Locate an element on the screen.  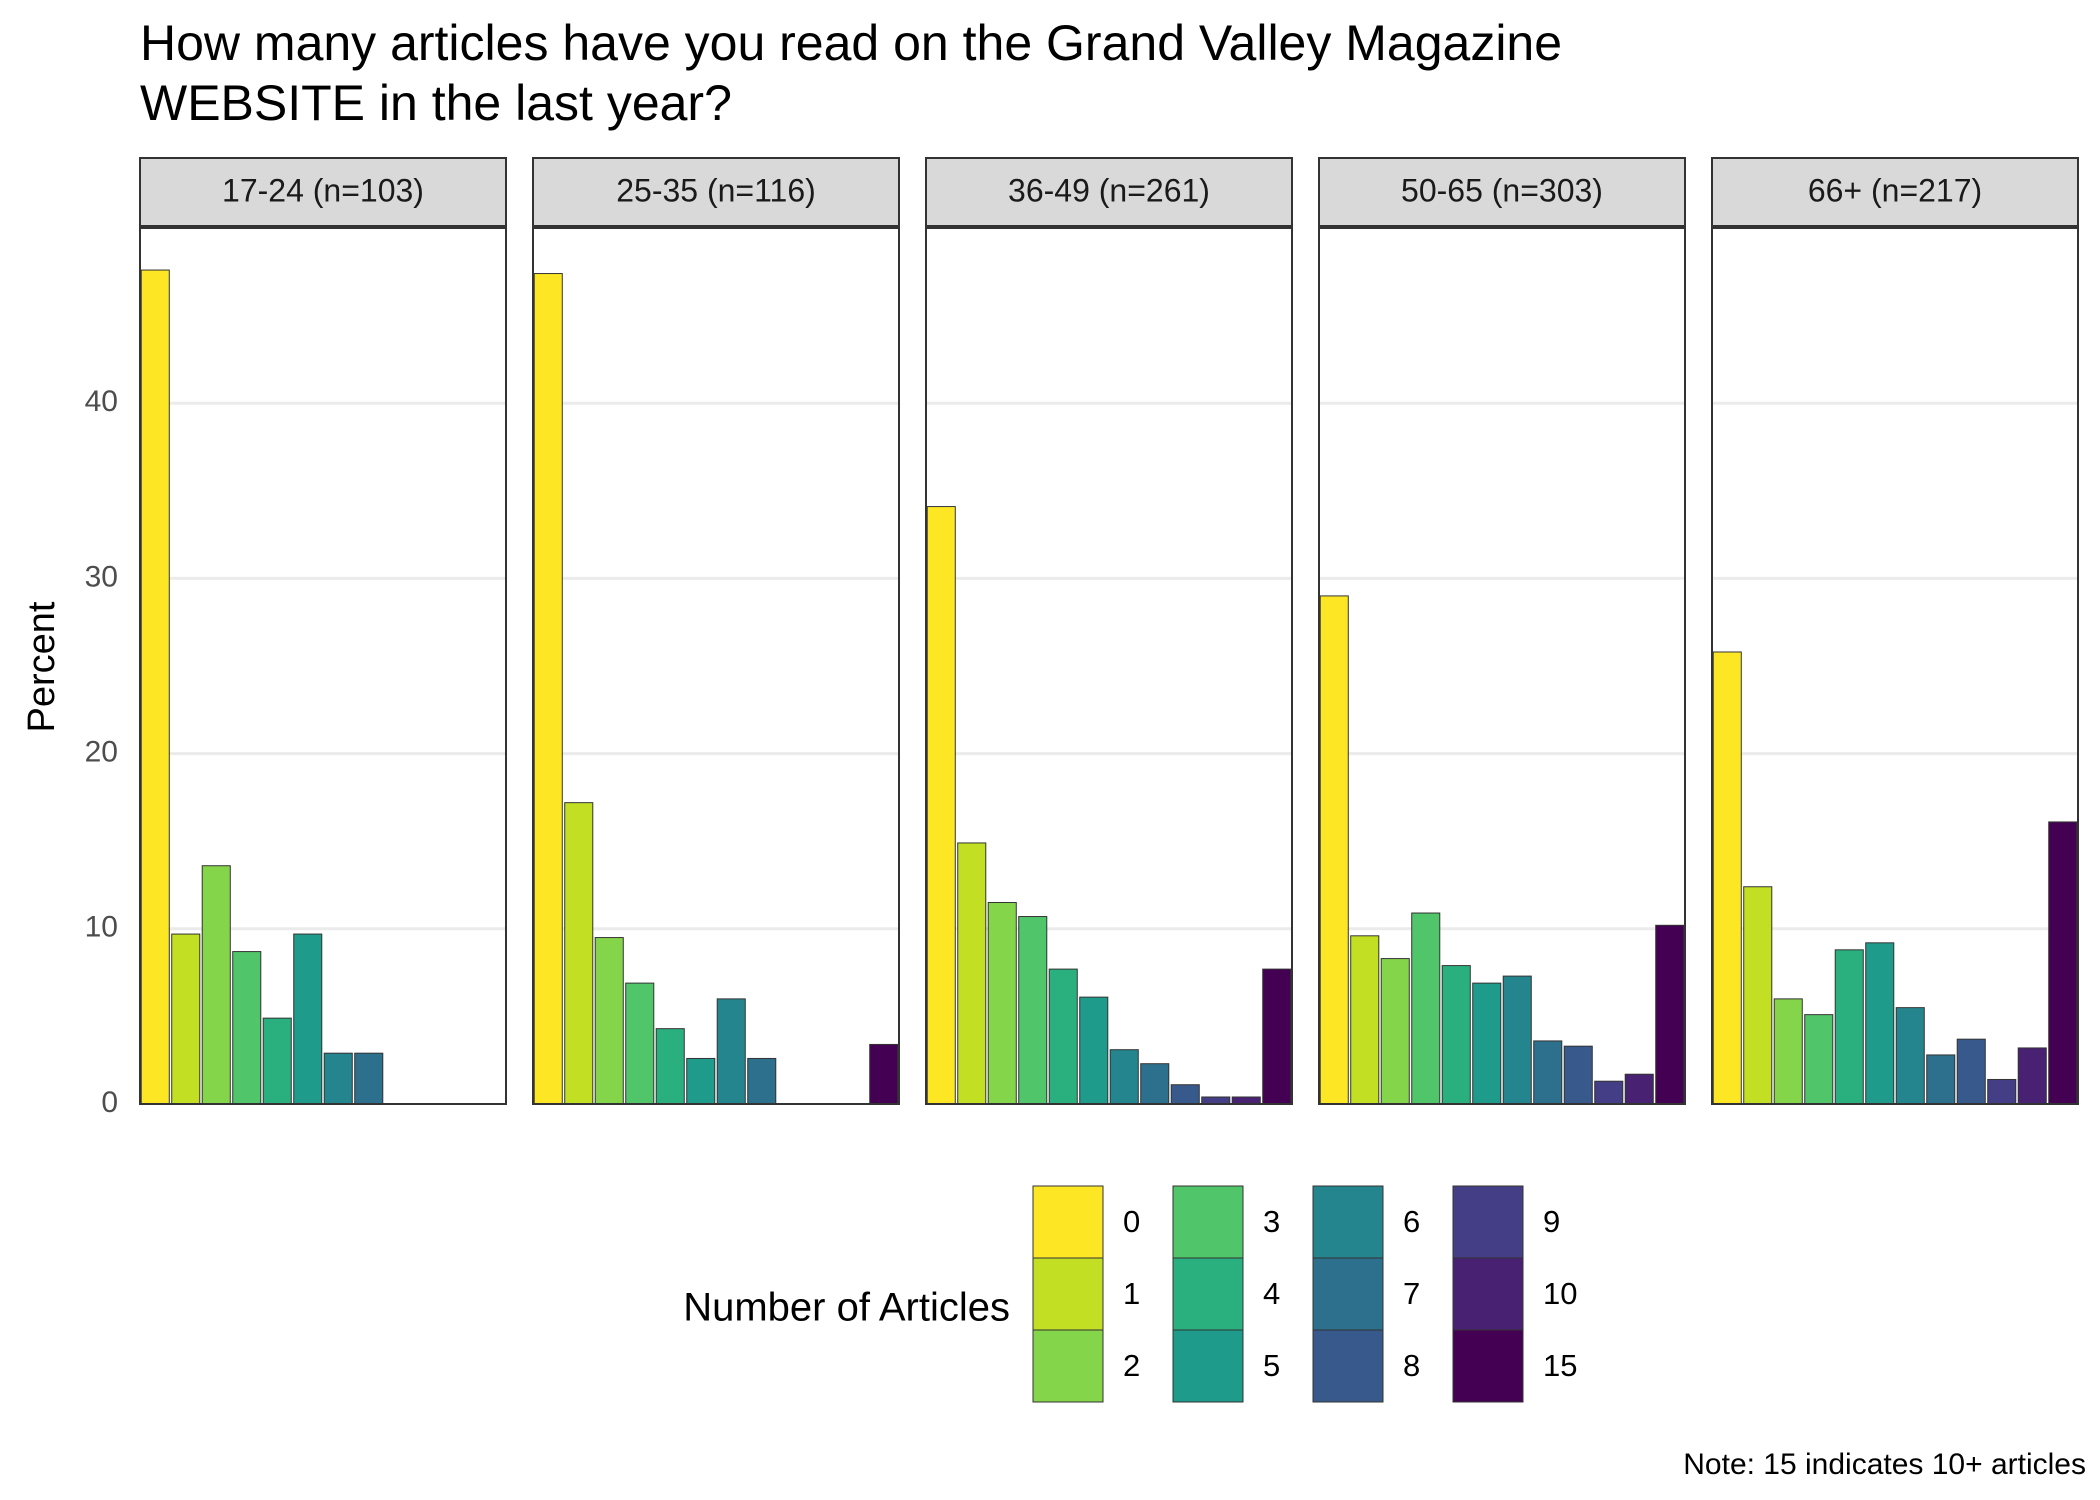
legend: Number of Articles 0 1 2 3 4 5 6 7 8 9 10 15 is located at coordinates (1130, 1294).